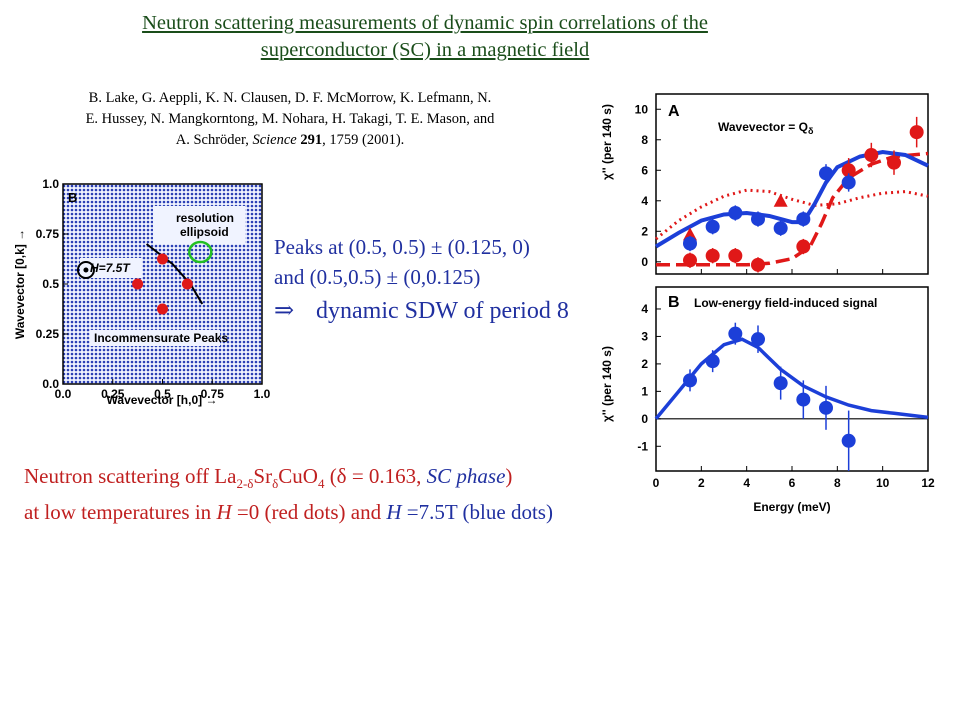 This screenshot has height=720, width=960. What do you see at coordinates (766, 128) in the screenshot?
I see `chart-a-title: Wavevector = Qδ` at bounding box center [766, 128].